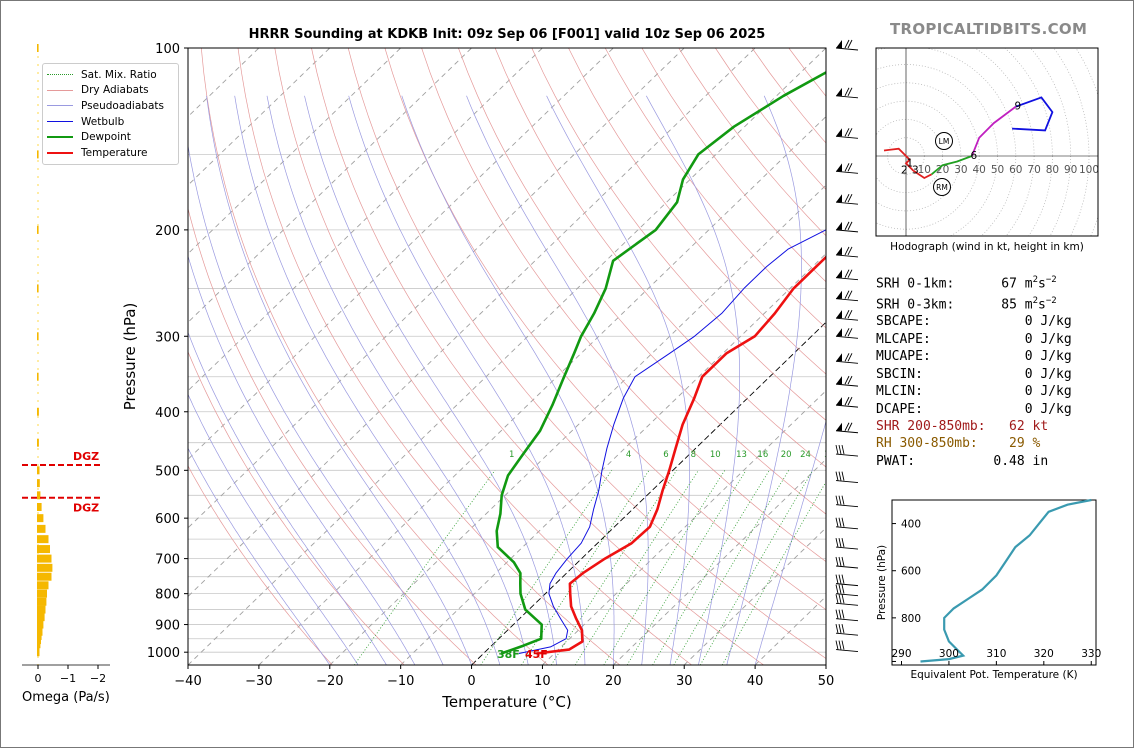 This screenshot has height=748, width=1134. I want to click on legend-label: Dewpoint, so click(106, 137).